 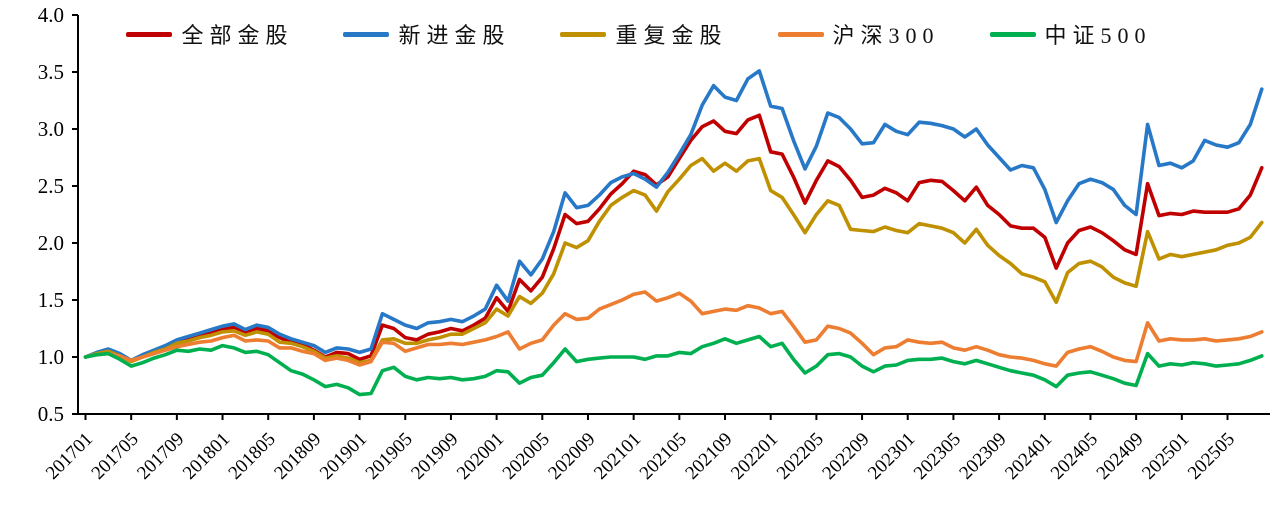 I want to click on x-axis-label: 202309, so click(x=982, y=456).